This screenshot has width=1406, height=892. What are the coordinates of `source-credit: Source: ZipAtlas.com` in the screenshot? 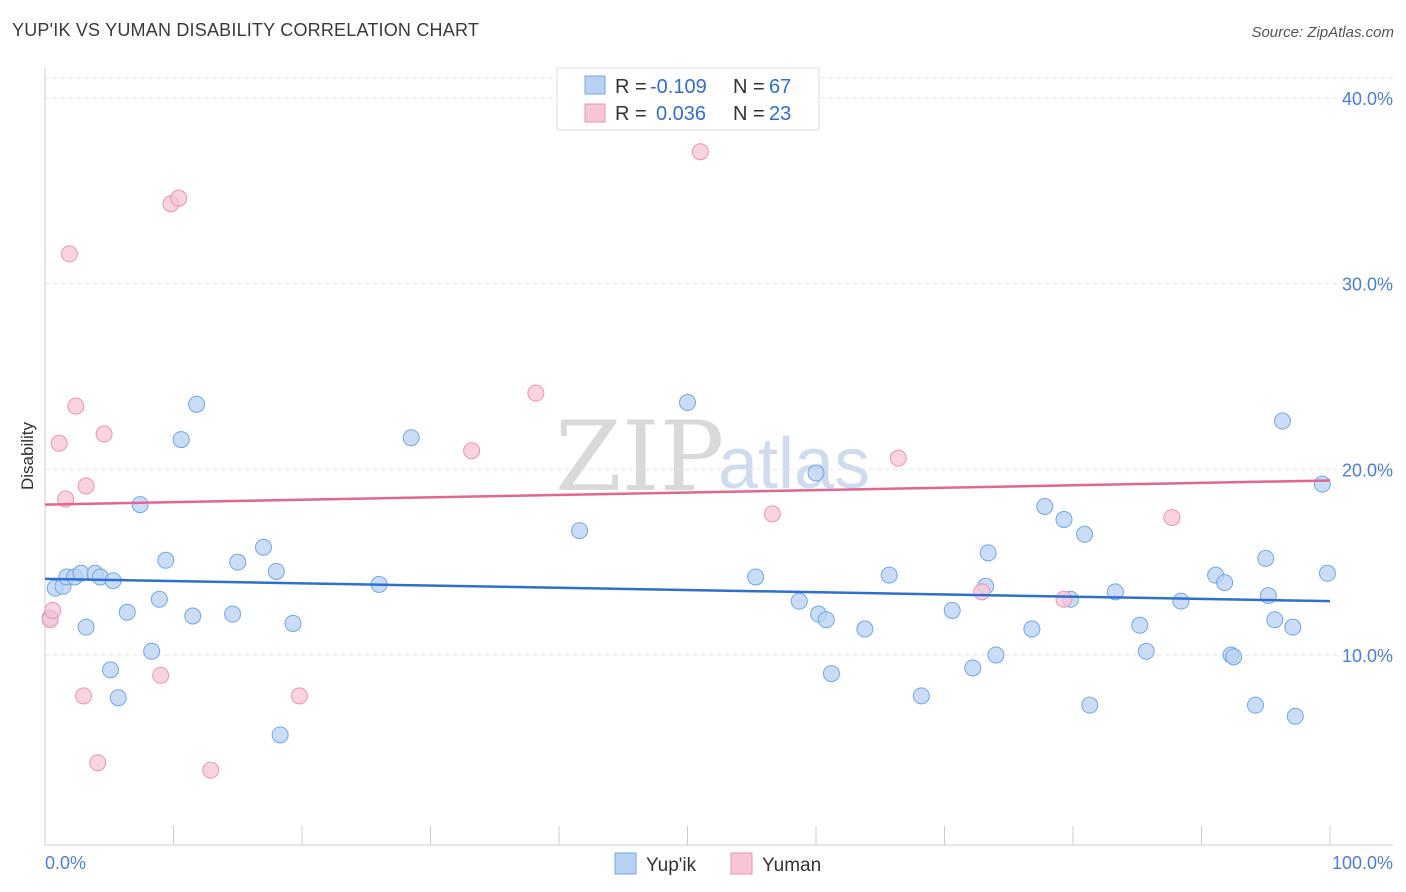 It's located at (1322, 32).